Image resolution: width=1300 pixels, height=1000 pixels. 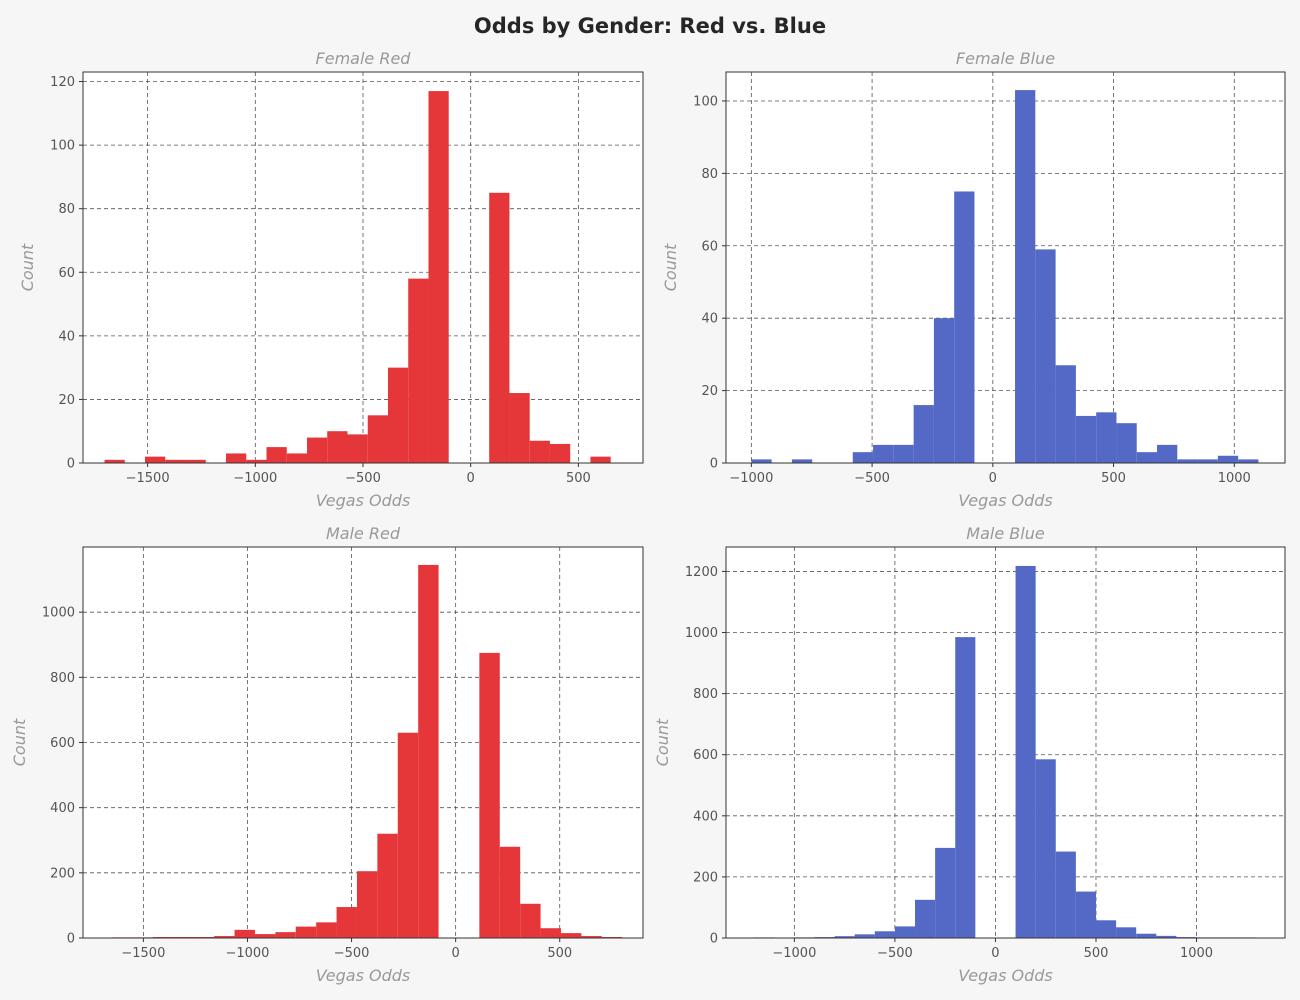 I want to click on x-tick-label: −1500, so click(x=143, y=953).